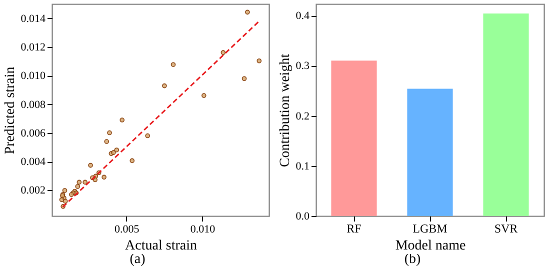 The width and height of the screenshot is (550, 275). Describe the element at coordinates (33, 47) in the screenshot. I see `y-tick-label: 0.012` at that location.